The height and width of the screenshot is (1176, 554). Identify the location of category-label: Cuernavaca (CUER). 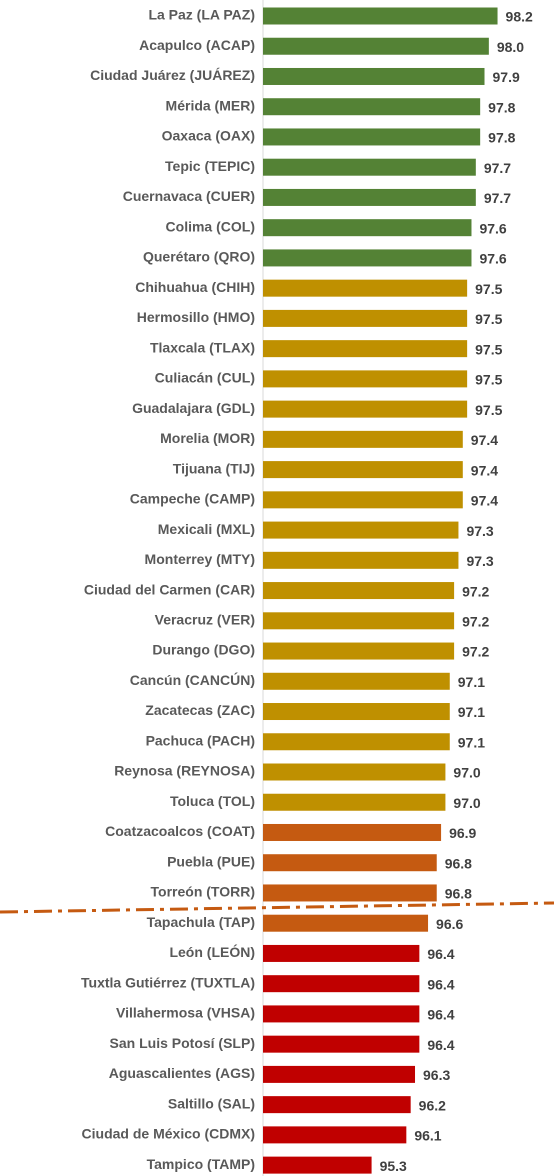
(189, 196).